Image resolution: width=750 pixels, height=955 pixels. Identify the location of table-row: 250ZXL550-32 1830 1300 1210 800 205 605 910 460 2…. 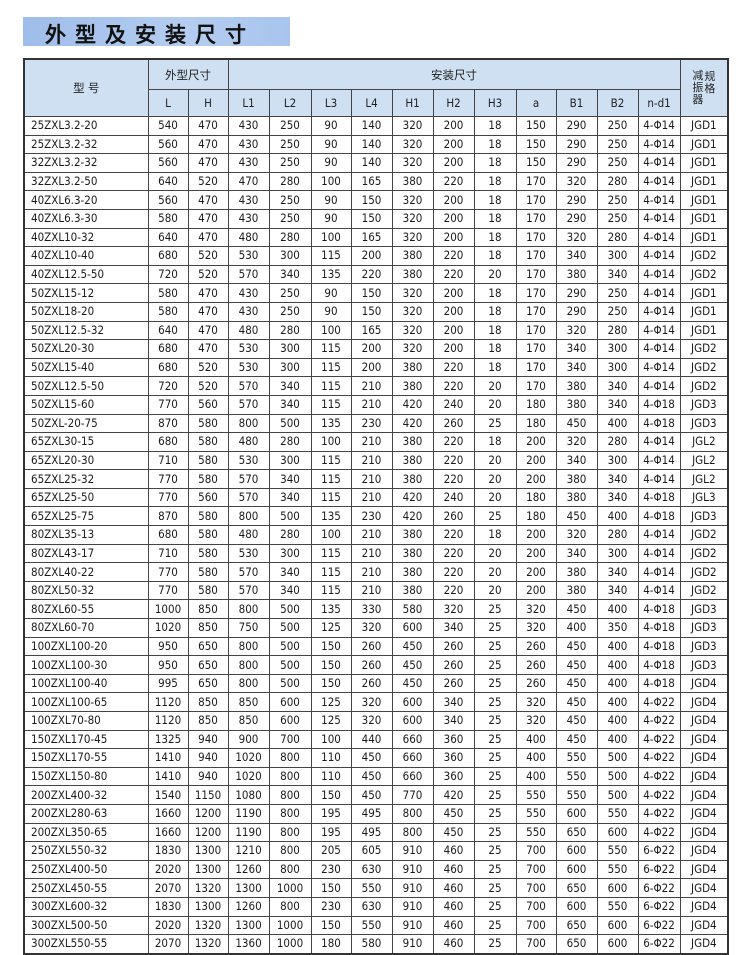
(376, 851).